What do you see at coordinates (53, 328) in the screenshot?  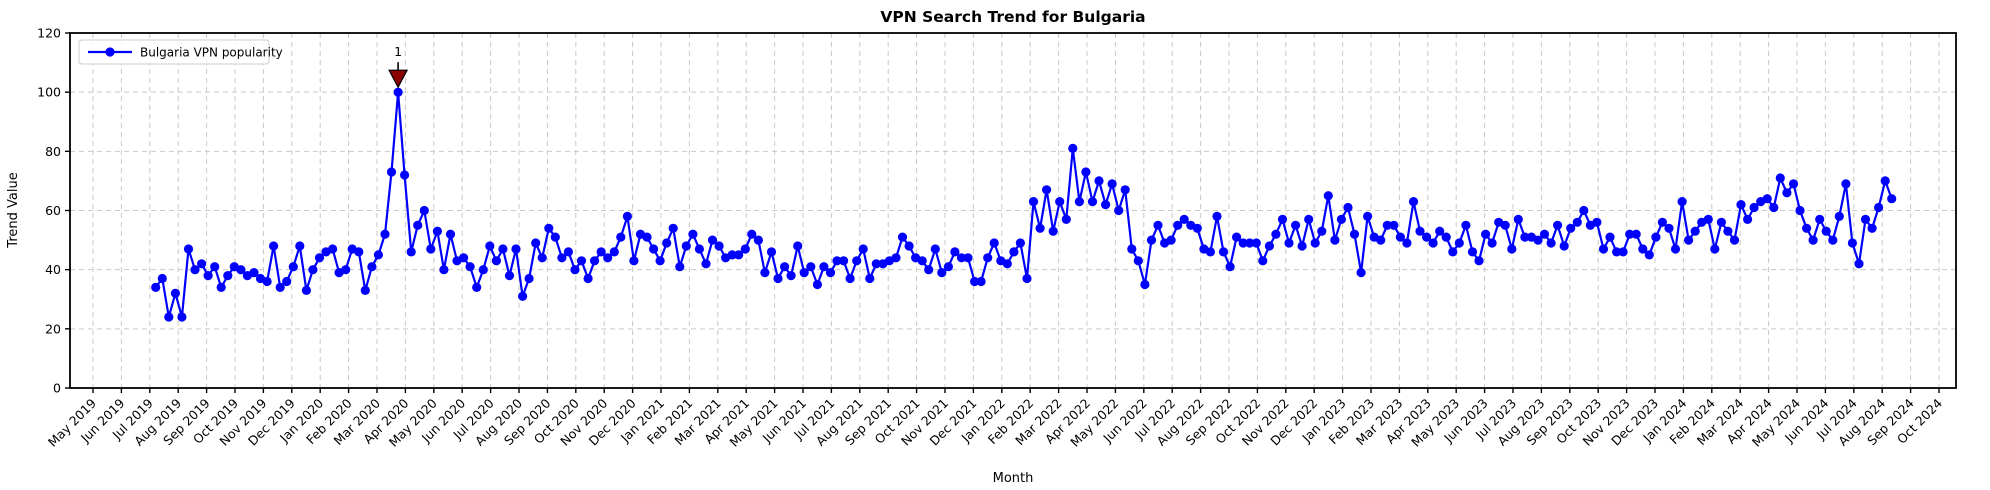 I see `y-tick-label: 20` at bounding box center [53, 328].